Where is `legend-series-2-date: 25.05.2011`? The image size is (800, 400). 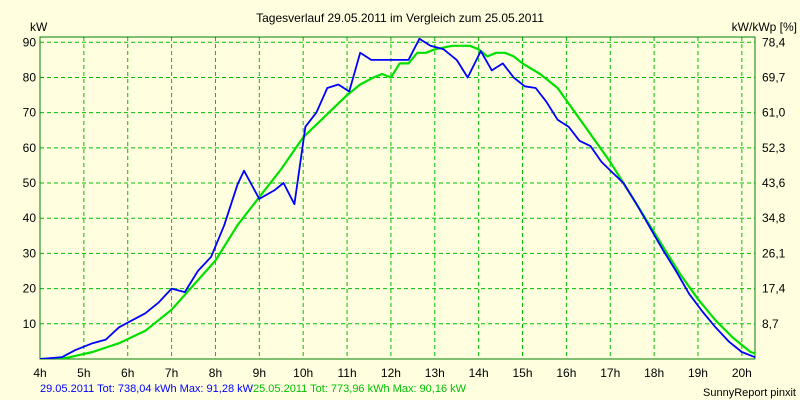
legend-series-2-date: 25.05.2011 is located at coordinates (280, 389).